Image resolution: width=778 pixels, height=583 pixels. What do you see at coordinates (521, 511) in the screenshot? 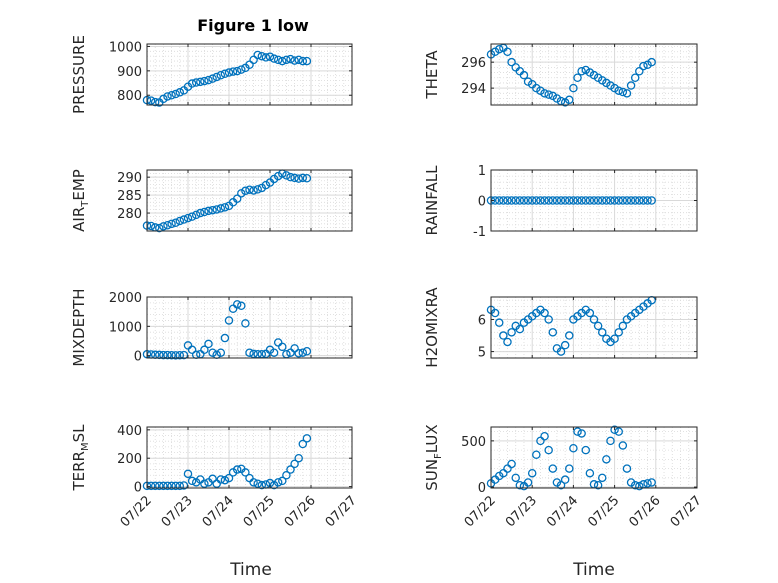
I see `chart7-xtick-label: 07/23` at bounding box center [521, 511].